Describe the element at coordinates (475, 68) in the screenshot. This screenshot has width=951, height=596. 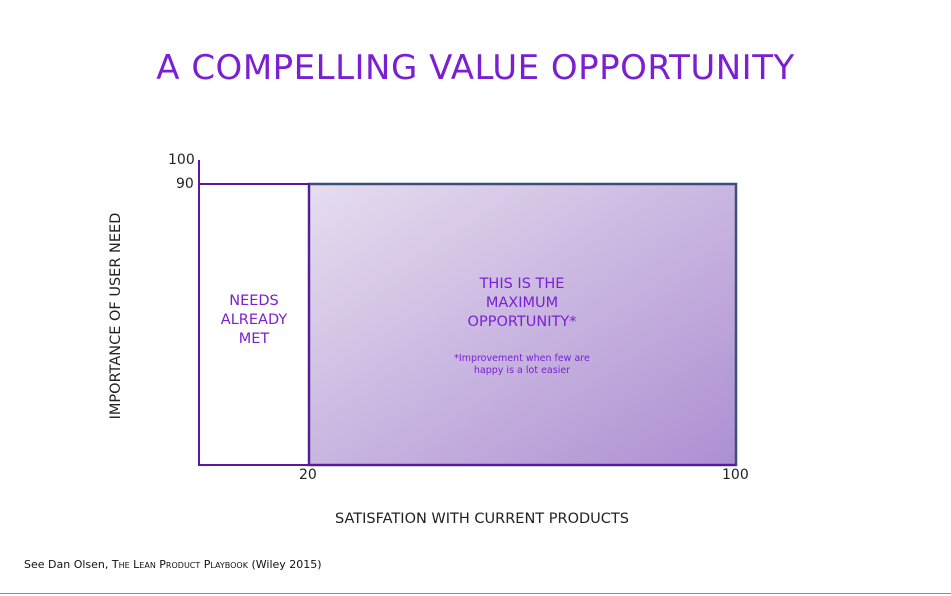
I see `slide-title: A COMPELLING VALUE OPPORTUNITY` at that location.